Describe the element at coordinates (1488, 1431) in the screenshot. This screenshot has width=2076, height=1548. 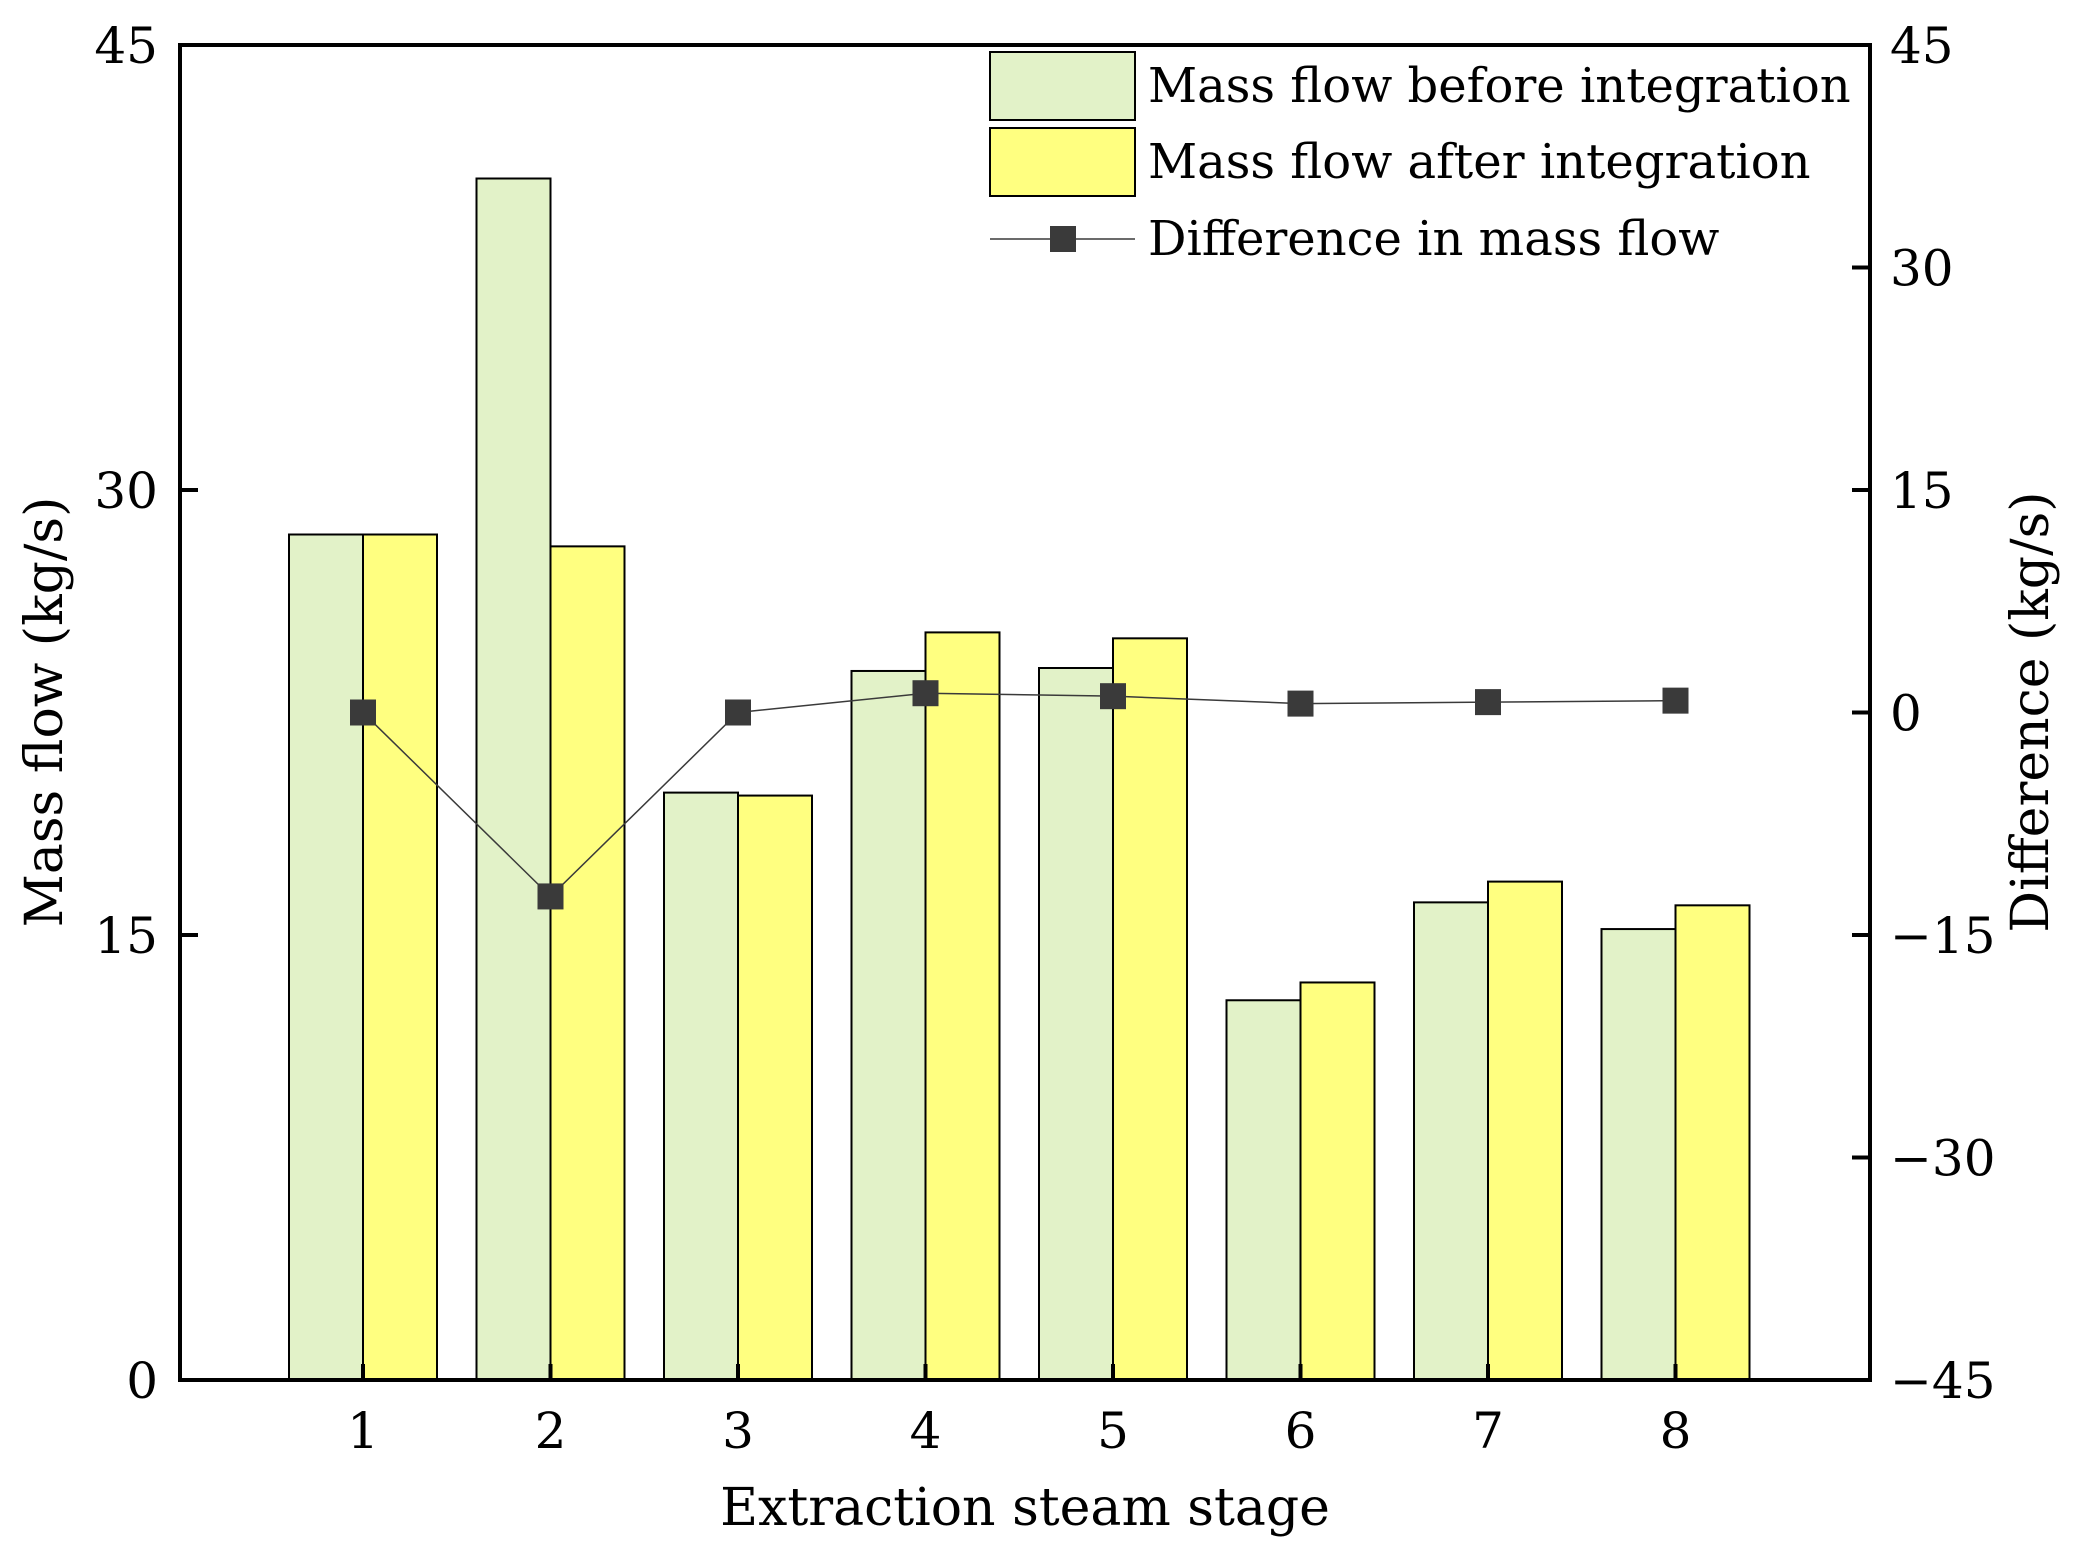
I see `x-tick-label-7: 7` at that location.